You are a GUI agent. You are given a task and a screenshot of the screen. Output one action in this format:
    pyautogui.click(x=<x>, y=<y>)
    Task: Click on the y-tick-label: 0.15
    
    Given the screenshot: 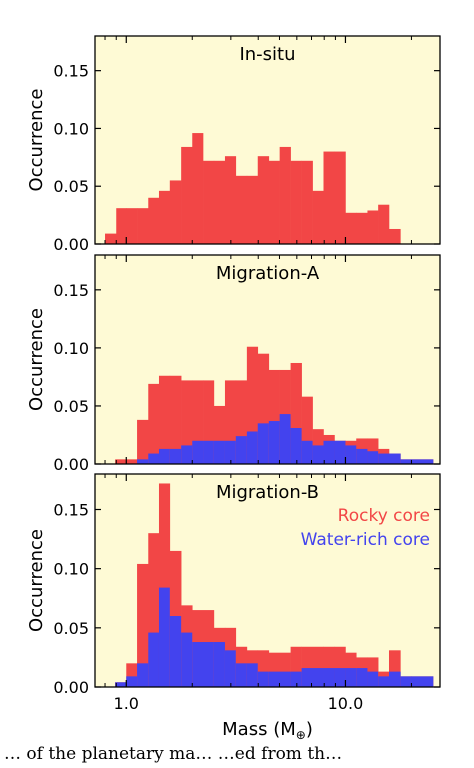 What is the action you would take?
    pyautogui.click(x=71, y=290)
    